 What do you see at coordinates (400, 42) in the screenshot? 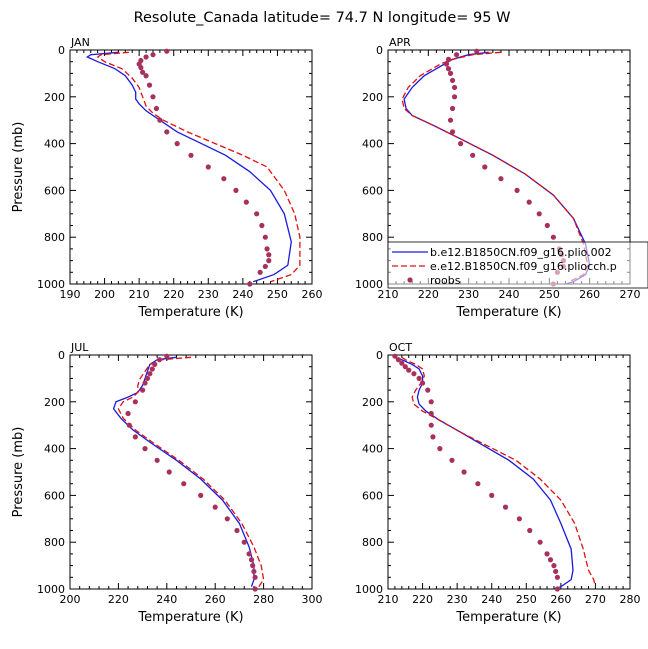
I see `panel-title: APR` at bounding box center [400, 42].